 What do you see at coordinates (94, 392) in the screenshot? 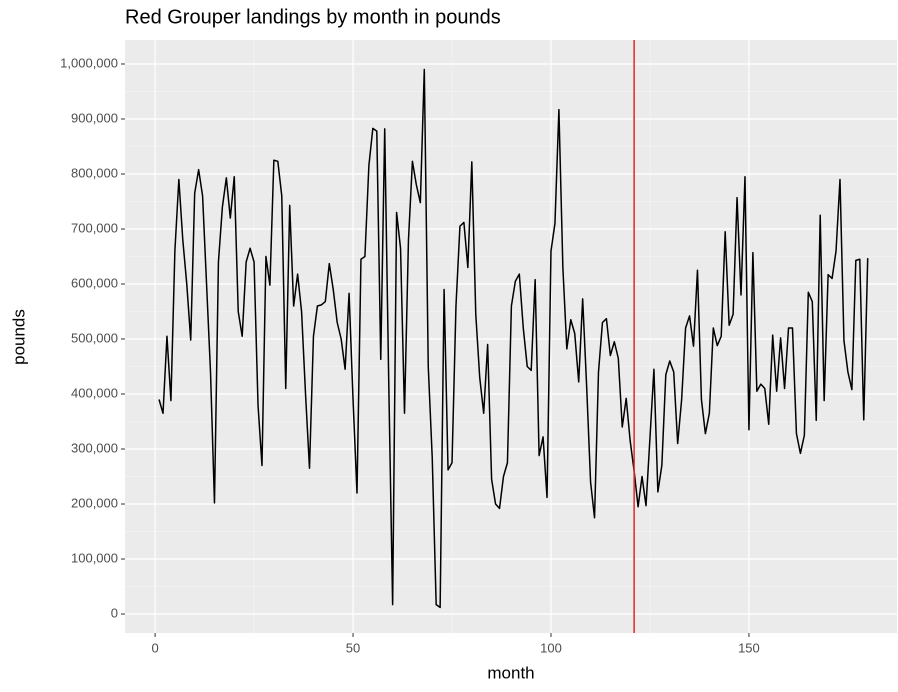
I see `y-tick-label: 400,000` at bounding box center [94, 392].